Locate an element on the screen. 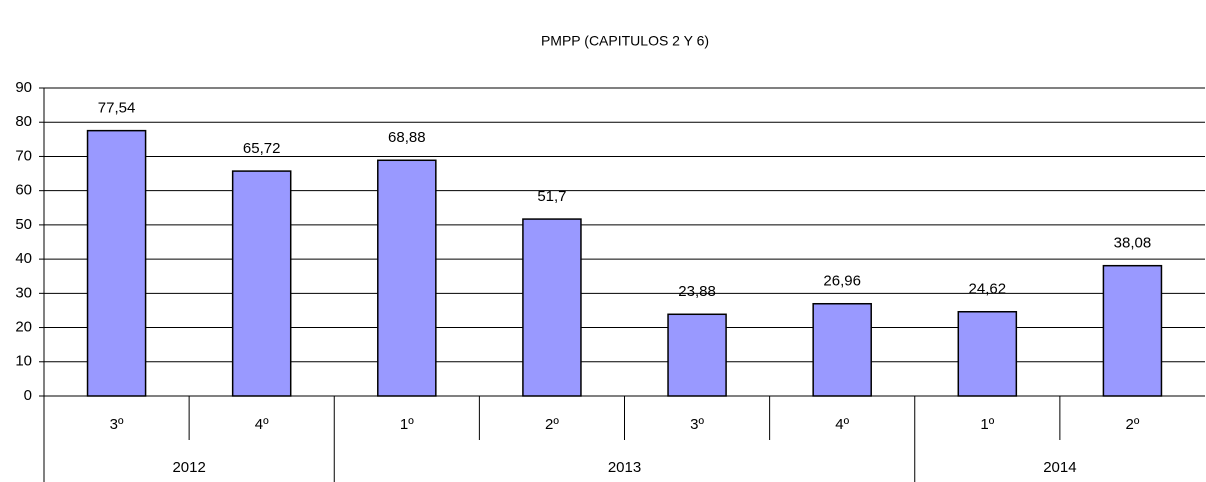 This screenshot has height=482, width=1206. value-label: 26,96 is located at coordinates (842, 281).